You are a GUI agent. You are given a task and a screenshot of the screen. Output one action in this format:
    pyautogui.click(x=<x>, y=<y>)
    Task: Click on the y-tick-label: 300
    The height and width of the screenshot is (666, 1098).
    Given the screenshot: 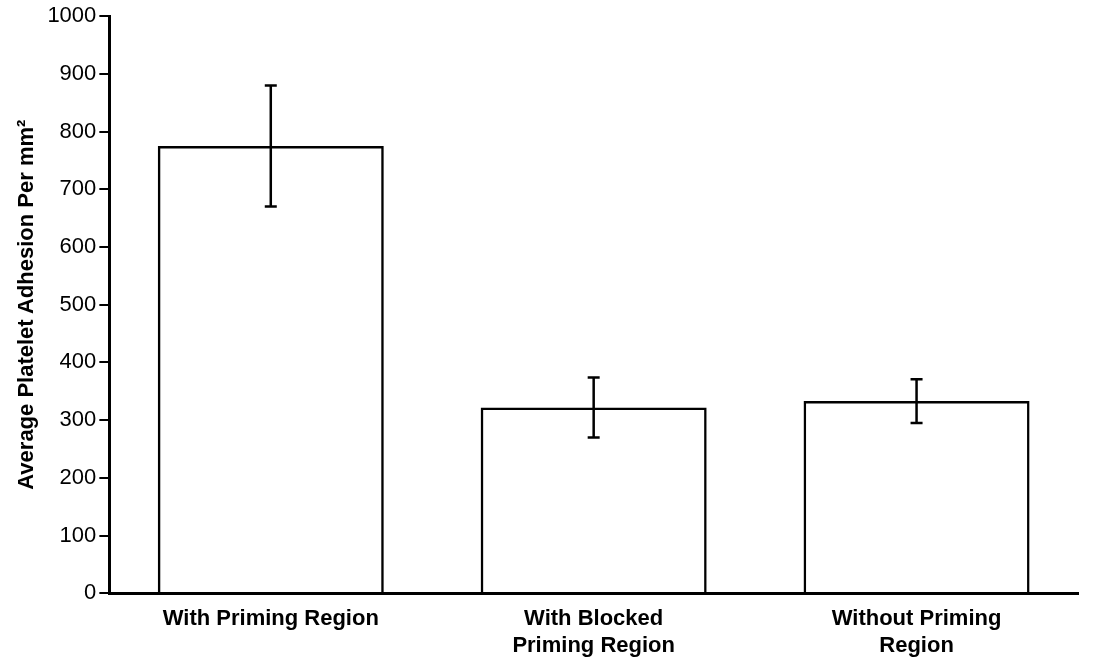 What is the action you would take?
    pyautogui.click(x=78, y=419)
    